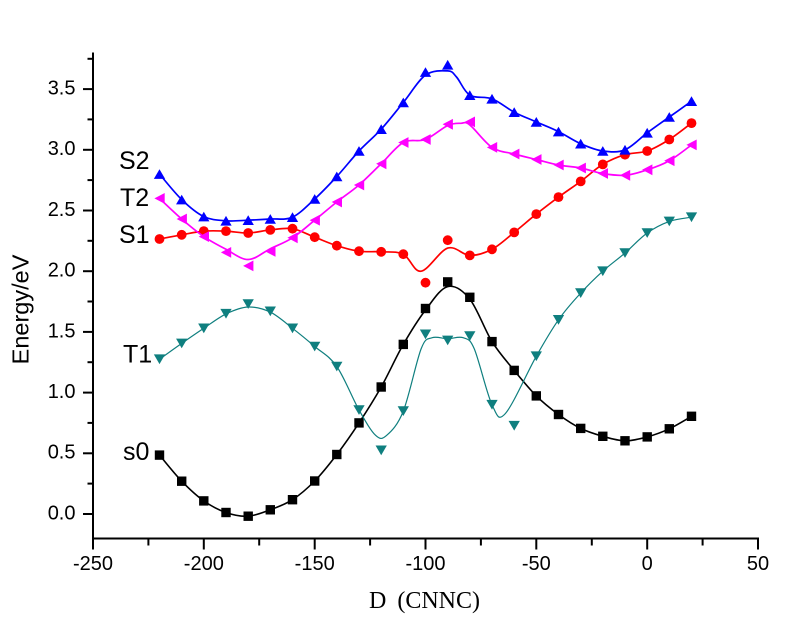 The width and height of the screenshot is (789, 625). What do you see at coordinates (21, 309) in the screenshot?
I see `svg-text: Energy/eV` at bounding box center [21, 309].